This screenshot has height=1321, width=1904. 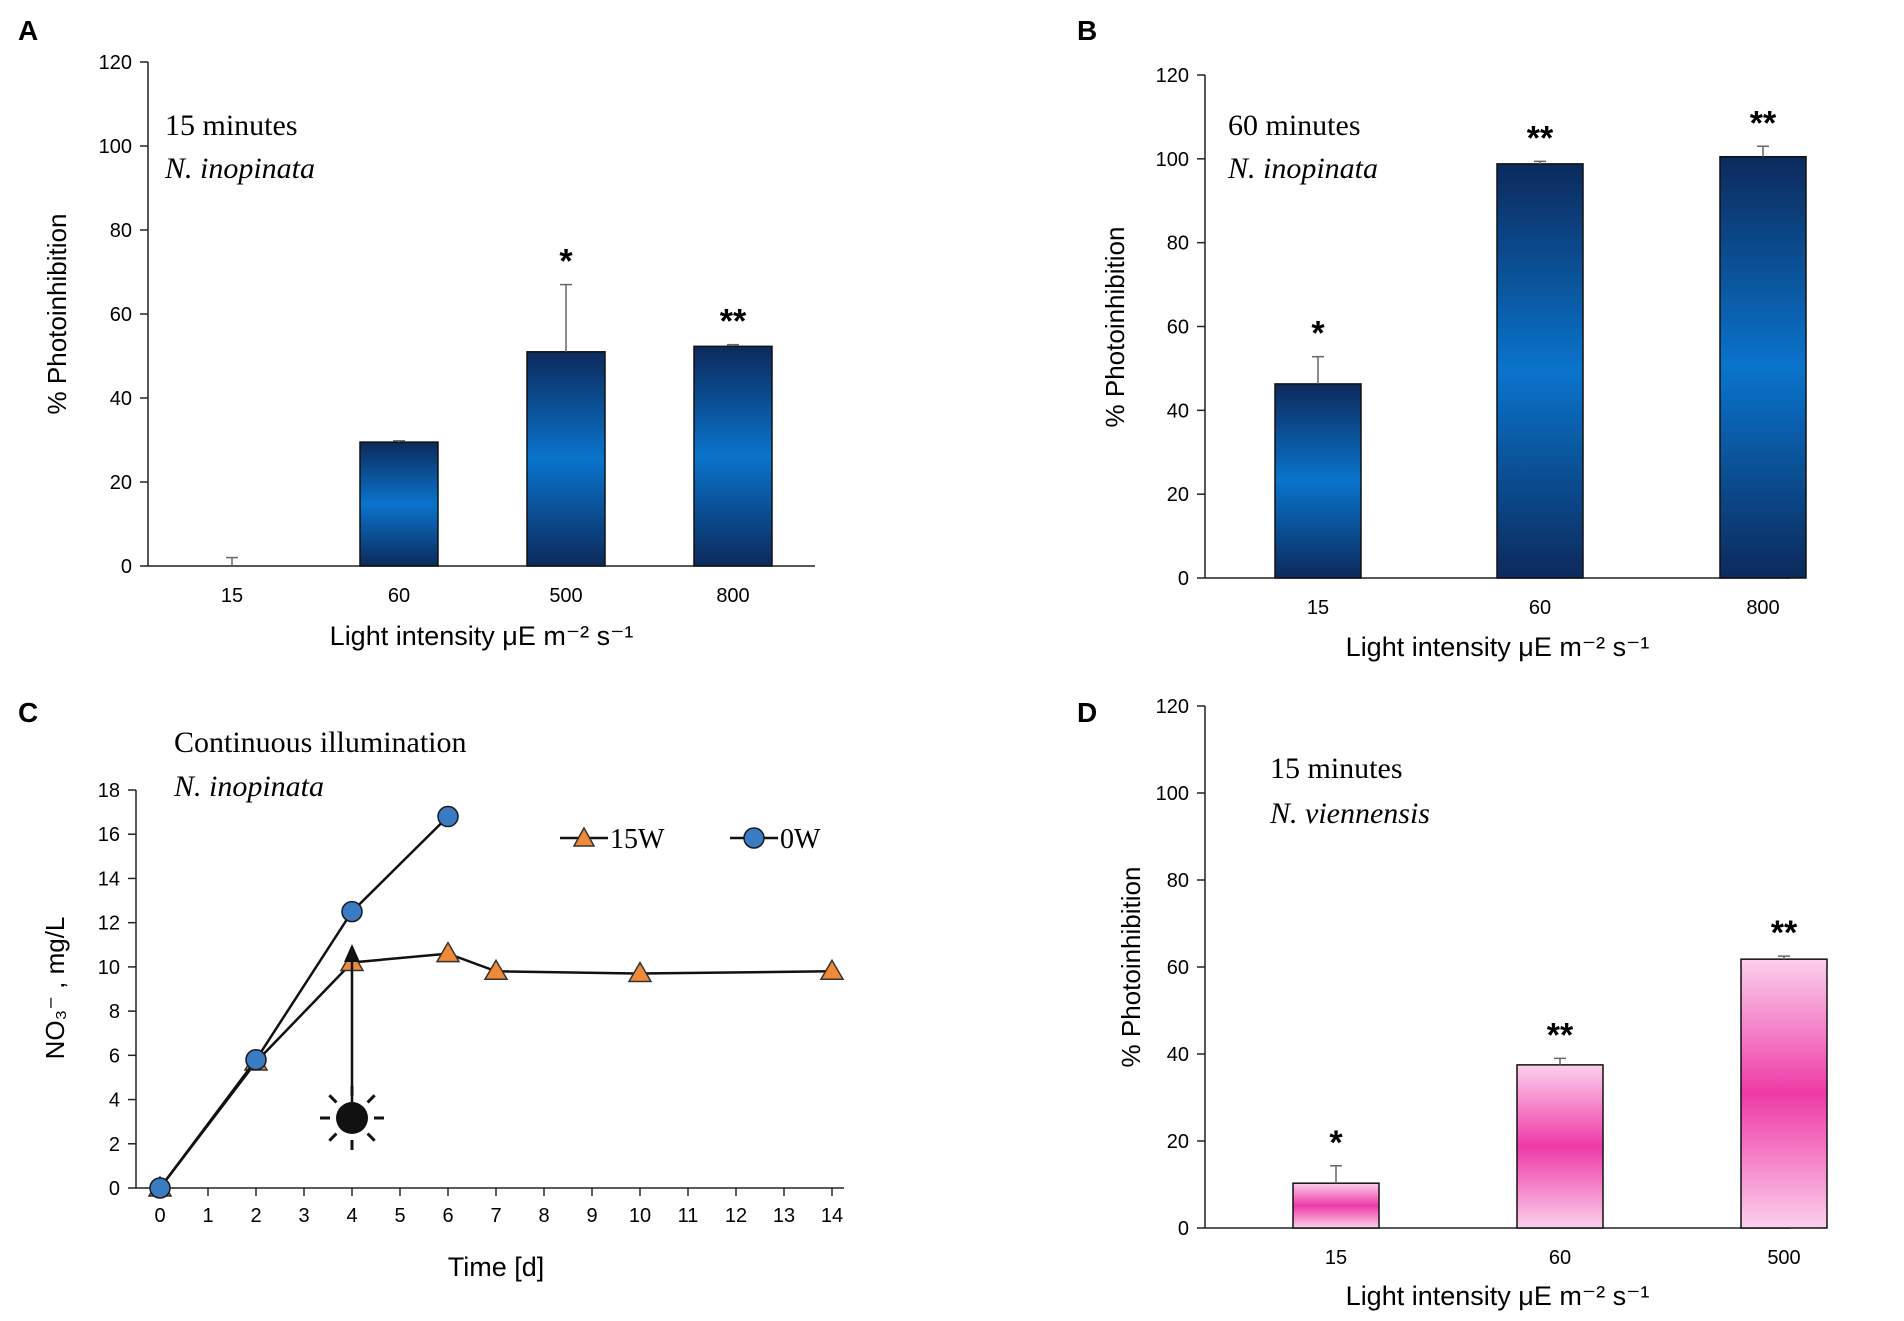 What do you see at coordinates (688, 1216) in the screenshot?
I see `x-tick-label: 11` at bounding box center [688, 1216].